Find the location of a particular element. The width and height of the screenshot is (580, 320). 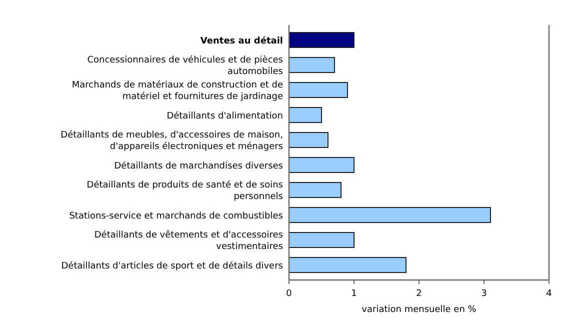

y-tick-label: Ventes au détail is located at coordinates (241, 40).